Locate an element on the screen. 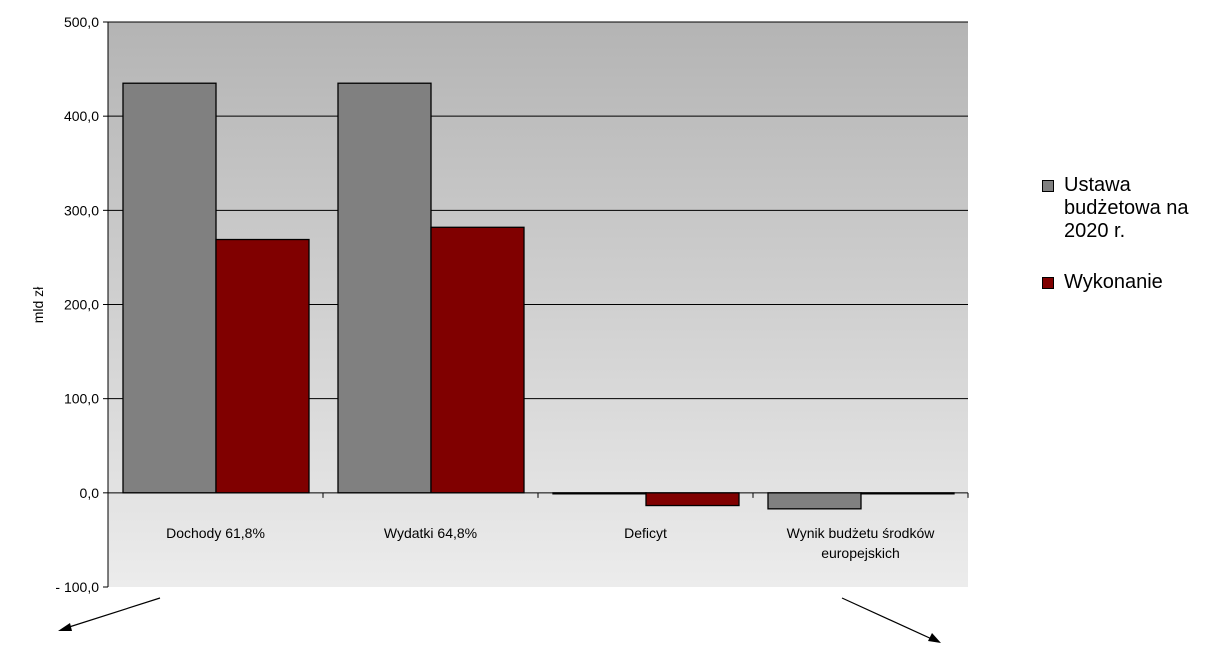  y-tick-label: 500,0 is located at coordinates (81, 22).